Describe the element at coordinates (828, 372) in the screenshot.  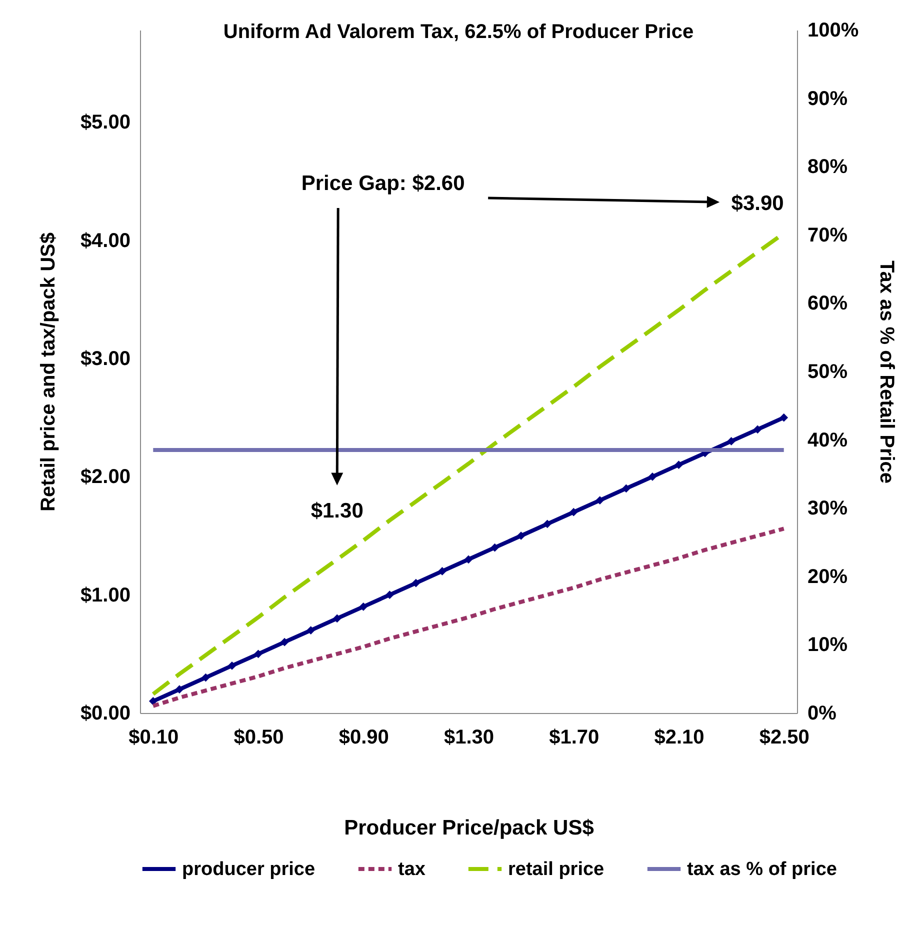
I see `y2-tick-label: 50%` at that location.